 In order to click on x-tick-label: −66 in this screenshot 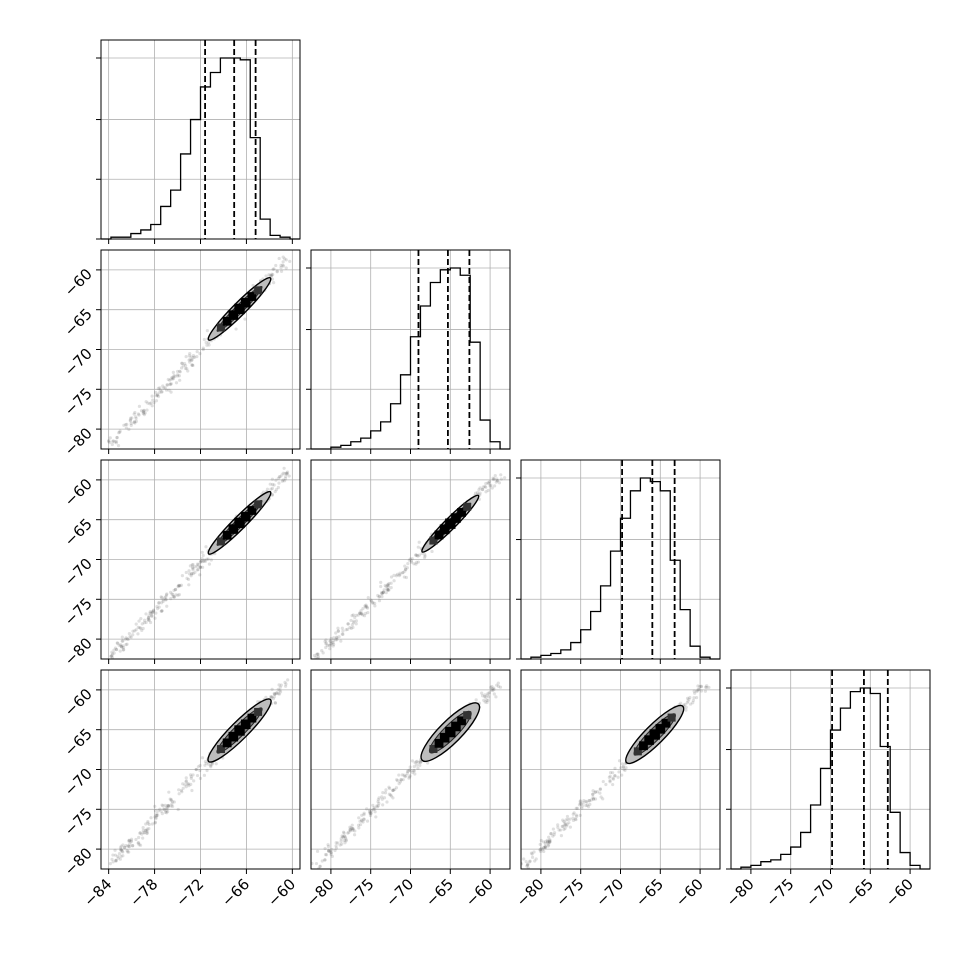, I will do `click(235, 892)`.